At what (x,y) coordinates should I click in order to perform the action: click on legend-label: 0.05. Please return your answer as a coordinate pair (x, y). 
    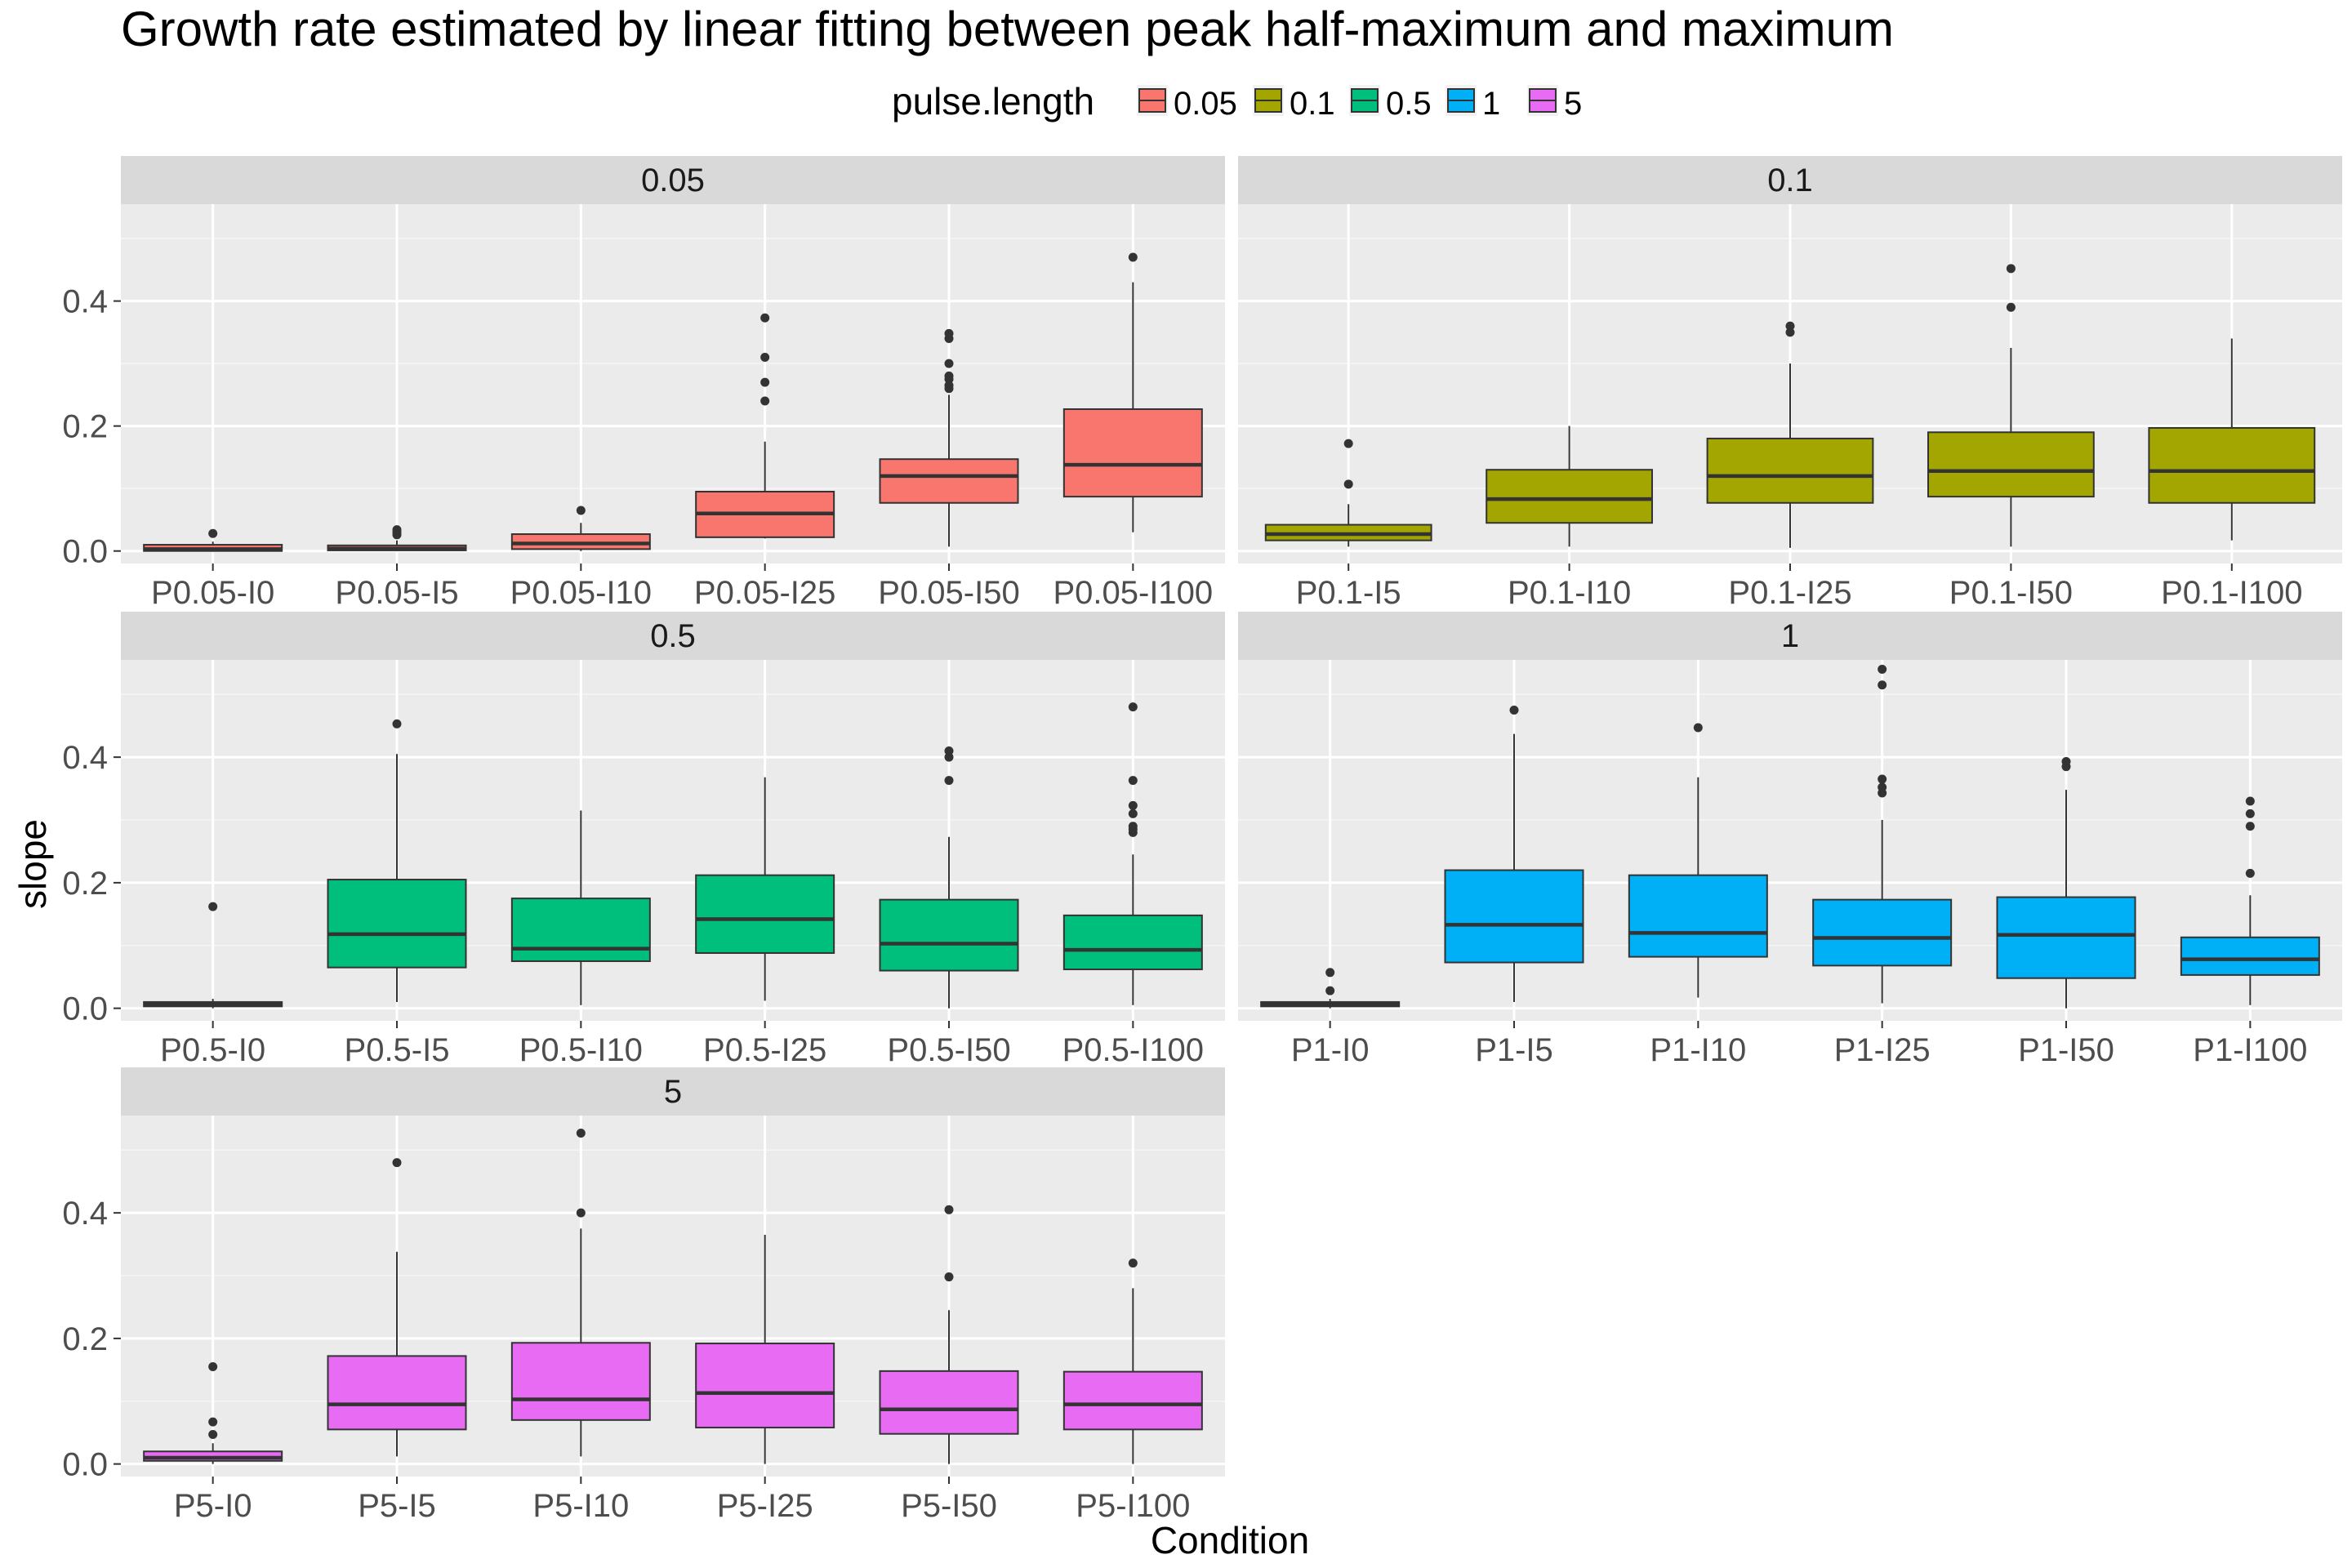
    Looking at the image, I should click on (1205, 104).